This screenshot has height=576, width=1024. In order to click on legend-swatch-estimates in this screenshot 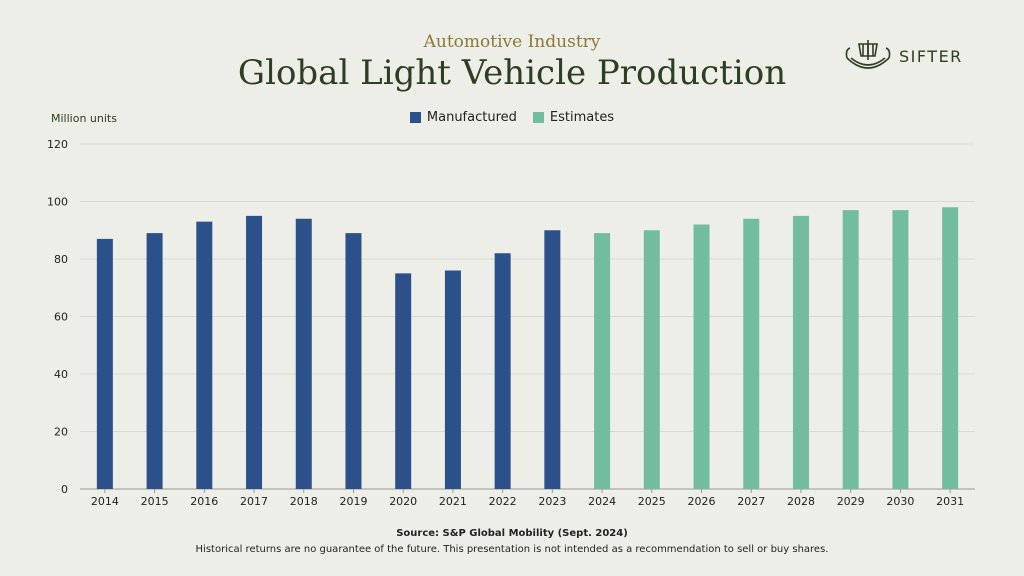, I will do `click(538, 117)`.